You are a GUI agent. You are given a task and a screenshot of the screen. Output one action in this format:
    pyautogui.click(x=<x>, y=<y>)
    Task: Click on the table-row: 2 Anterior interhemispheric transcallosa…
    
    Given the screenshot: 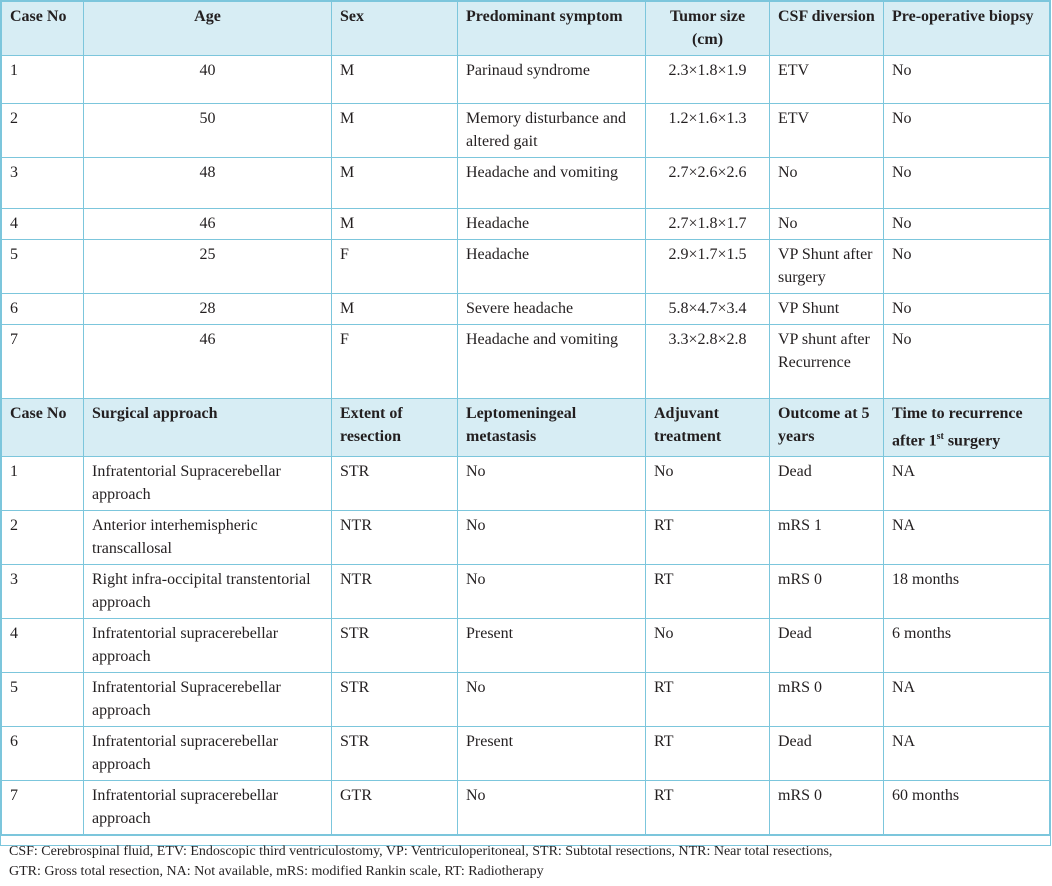 What is the action you would take?
    pyautogui.click(x=525, y=538)
    